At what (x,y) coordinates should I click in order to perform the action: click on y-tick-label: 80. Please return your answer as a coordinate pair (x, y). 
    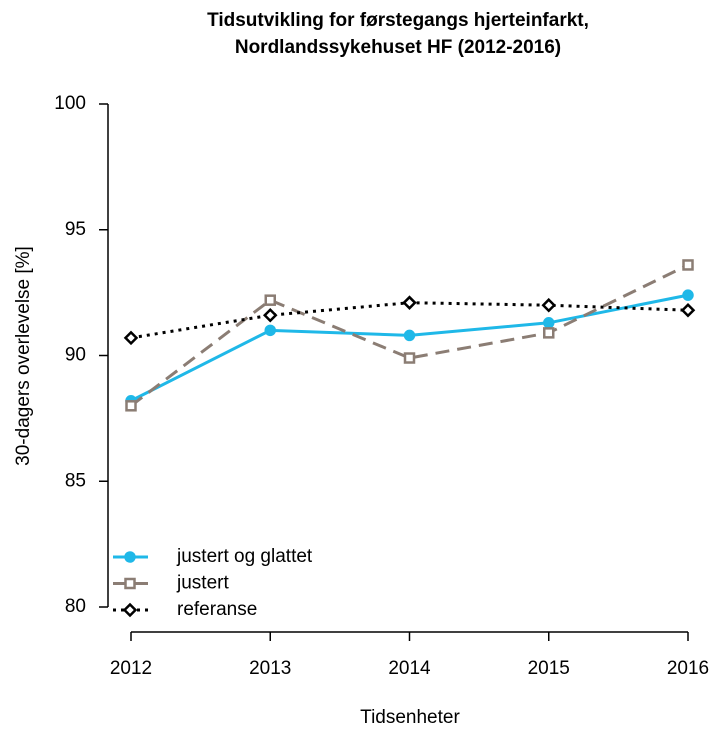
    Looking at the image, I should click on (75, 606).